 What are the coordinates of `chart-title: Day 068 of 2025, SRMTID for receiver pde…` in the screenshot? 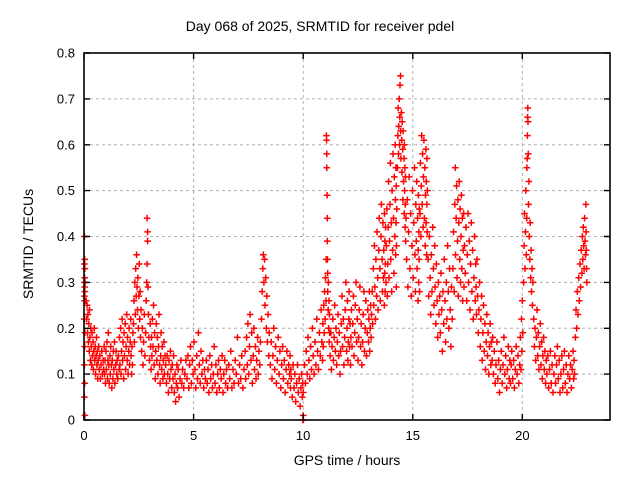 It's located at (320, 26).